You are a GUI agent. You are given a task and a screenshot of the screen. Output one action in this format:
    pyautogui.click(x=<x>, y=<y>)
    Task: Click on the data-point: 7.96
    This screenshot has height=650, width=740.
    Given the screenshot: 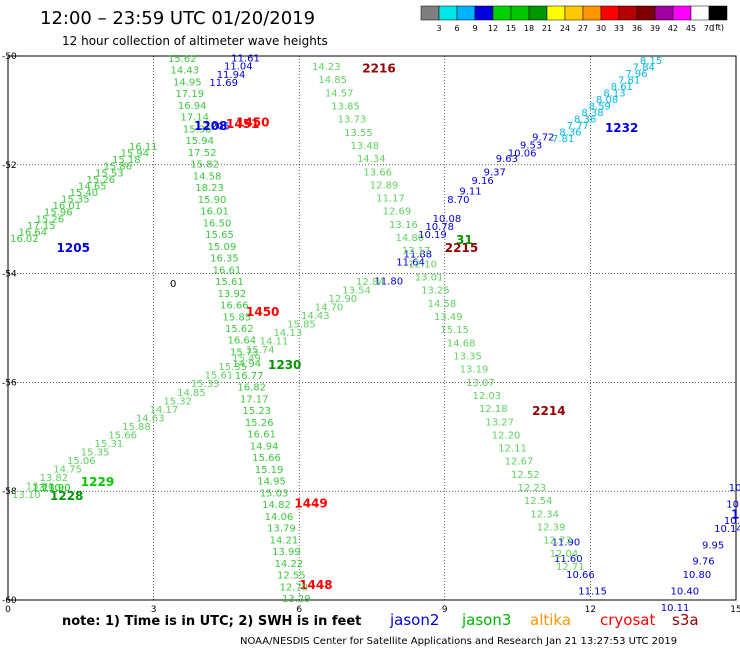 What is the action you would take?
    pyautogui.click(x=636, y=74)
    